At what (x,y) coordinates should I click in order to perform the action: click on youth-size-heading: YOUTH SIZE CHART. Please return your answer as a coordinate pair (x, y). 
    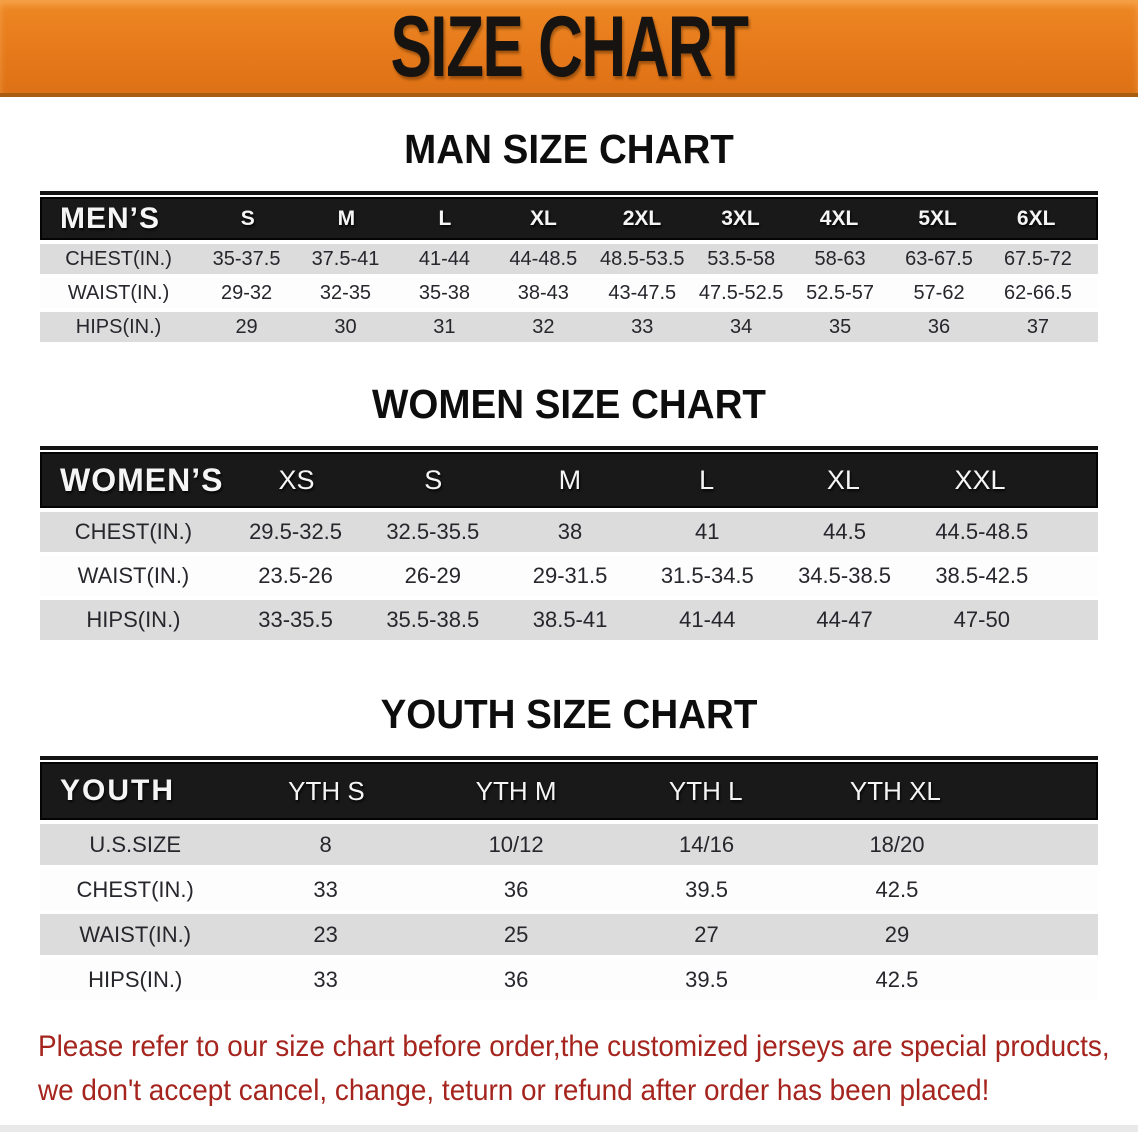
    Looking at the image, I should click on (569, 714).